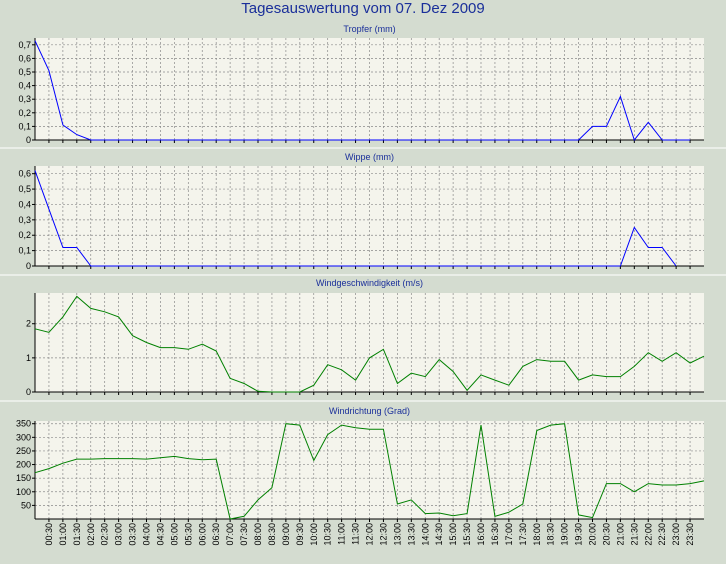 The height and width of the screenshot is (564, 726). Describe the element at coordinates (188, 534) in the screenshot. I see `x-tick-label: 05:30` at that location.